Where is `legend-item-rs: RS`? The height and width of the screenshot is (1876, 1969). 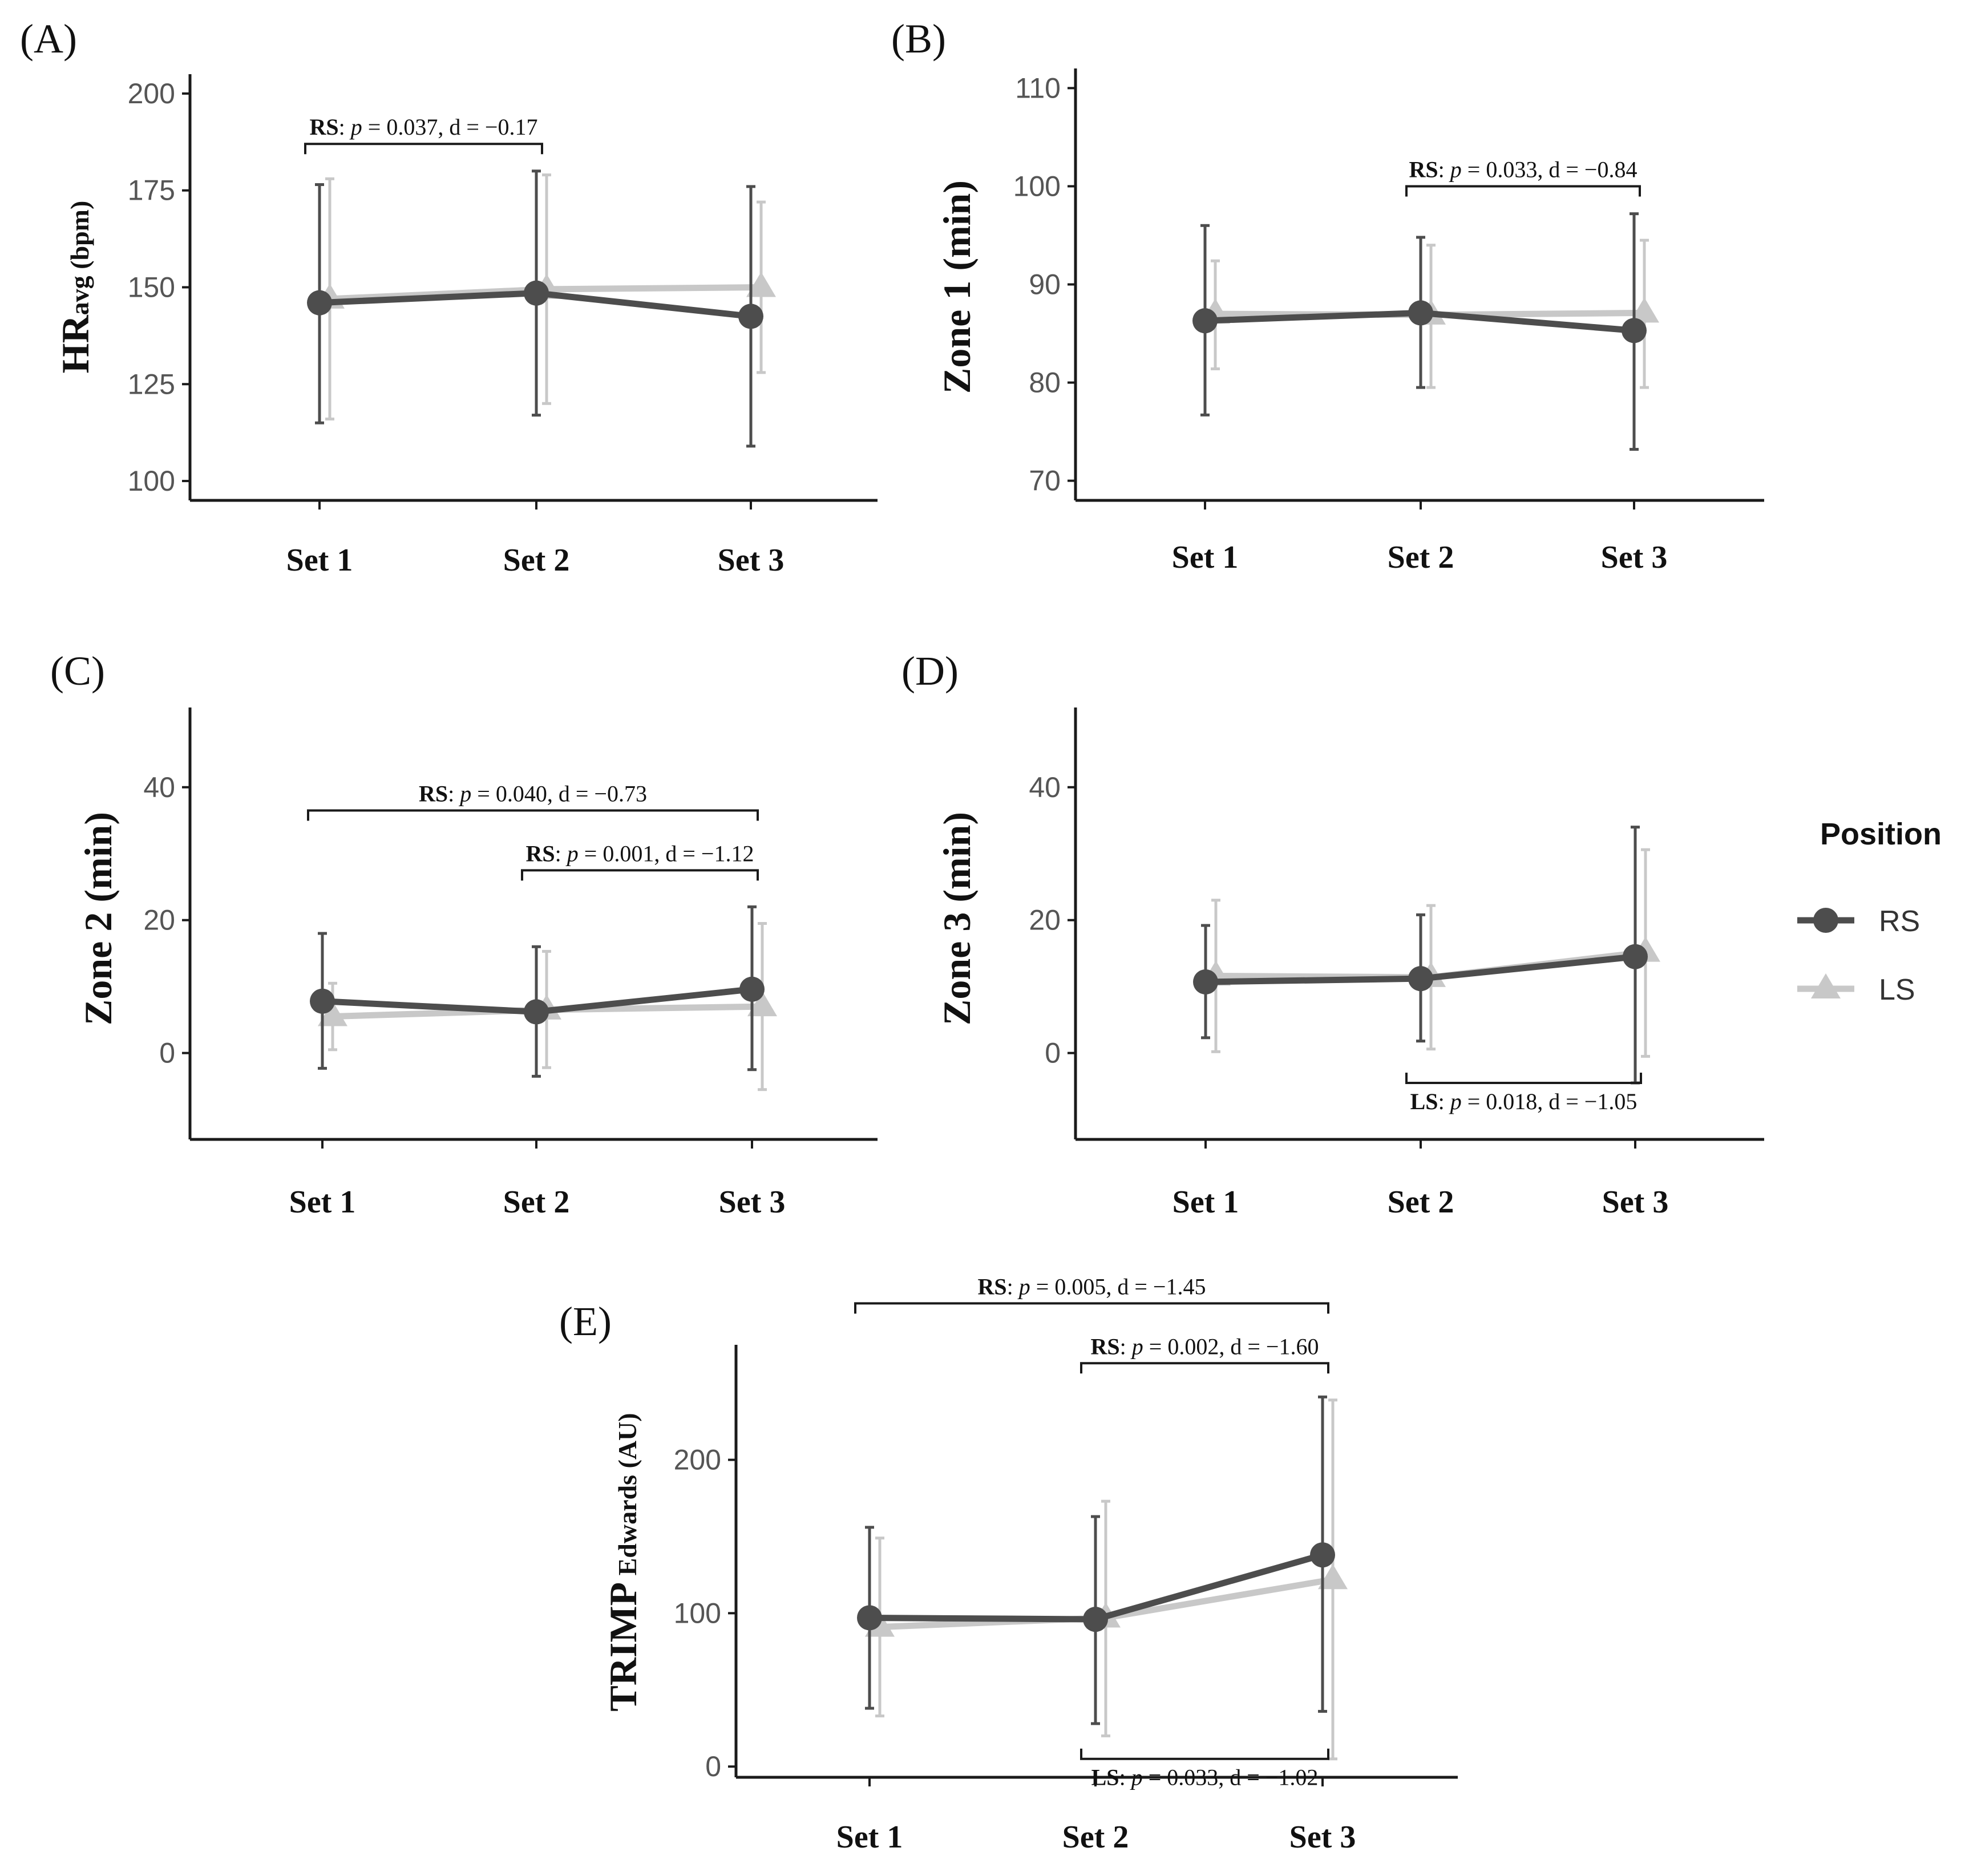
legend-item-rs: RS is located at coordinates (1858, 921).